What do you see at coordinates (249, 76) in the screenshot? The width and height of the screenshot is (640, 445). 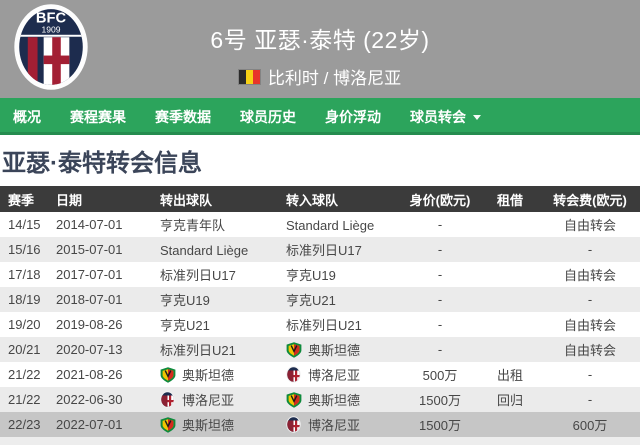 I see `belgium-flag-icon` at bounding box center [249, 76].